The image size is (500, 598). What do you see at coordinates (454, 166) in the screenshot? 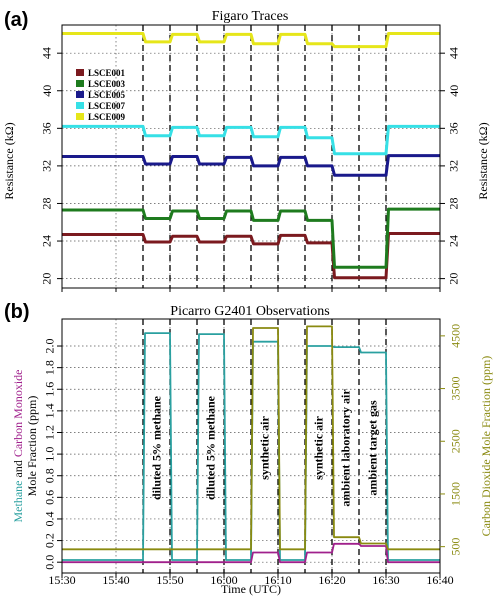
I see `y-tick-label-right: 32` at bounding box center [454, 166].